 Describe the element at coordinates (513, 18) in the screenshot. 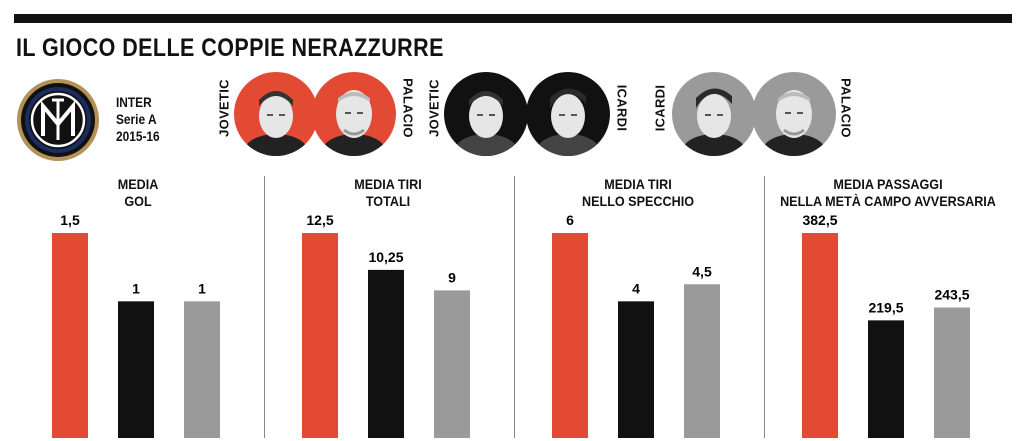

I see `top-rule` at that location.